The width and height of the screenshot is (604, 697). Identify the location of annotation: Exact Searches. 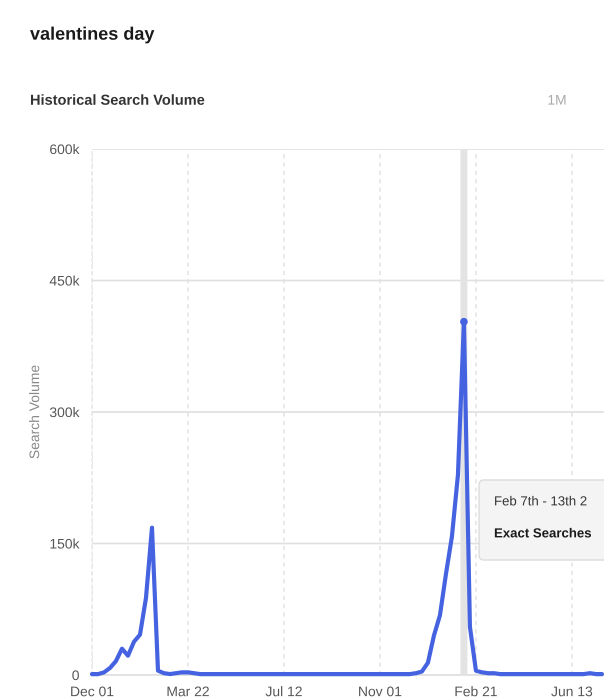
(543, 533).